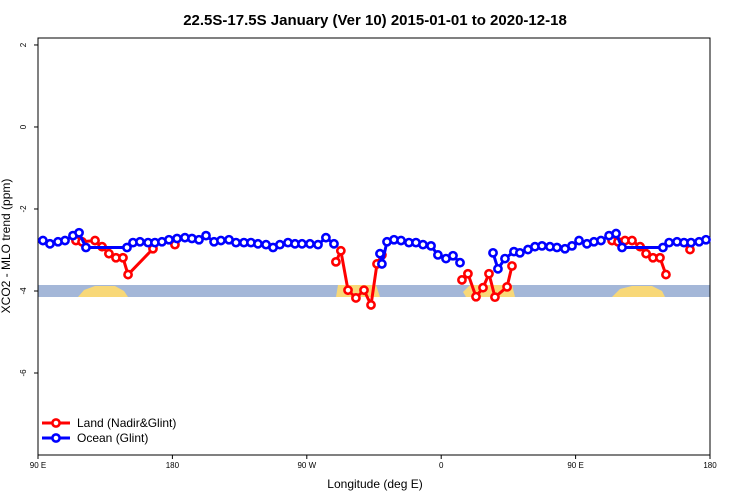  I want to click on x-axis-label: Longitude (deg E), so click(374, 484).